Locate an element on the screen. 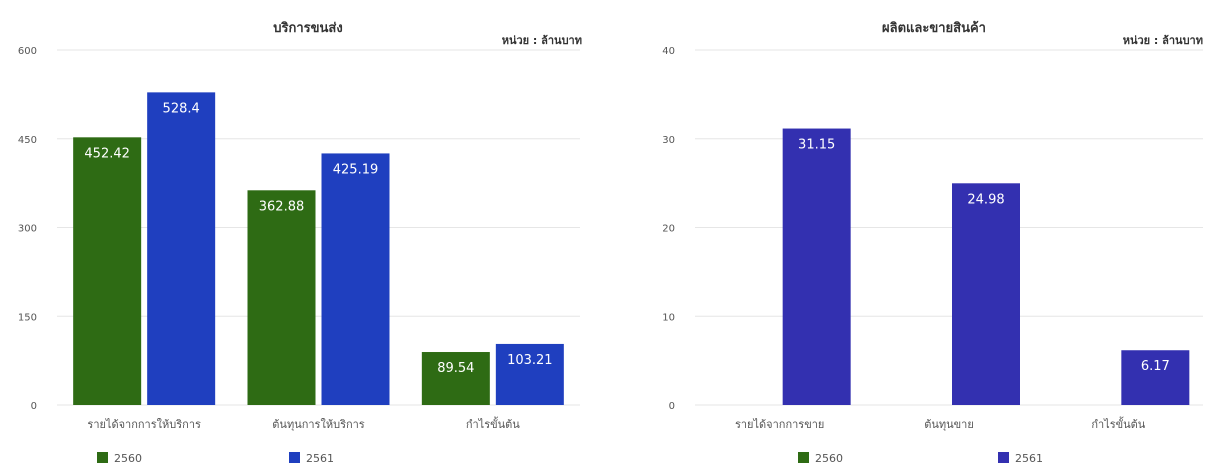  y-tick-label: 20 is located at coordinates (668, 229).